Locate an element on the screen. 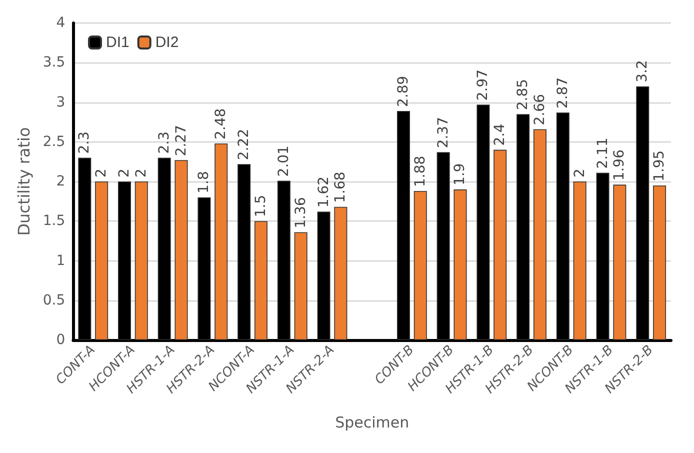  y-tick-label: 1.5 is located at coordinates (54, 221).